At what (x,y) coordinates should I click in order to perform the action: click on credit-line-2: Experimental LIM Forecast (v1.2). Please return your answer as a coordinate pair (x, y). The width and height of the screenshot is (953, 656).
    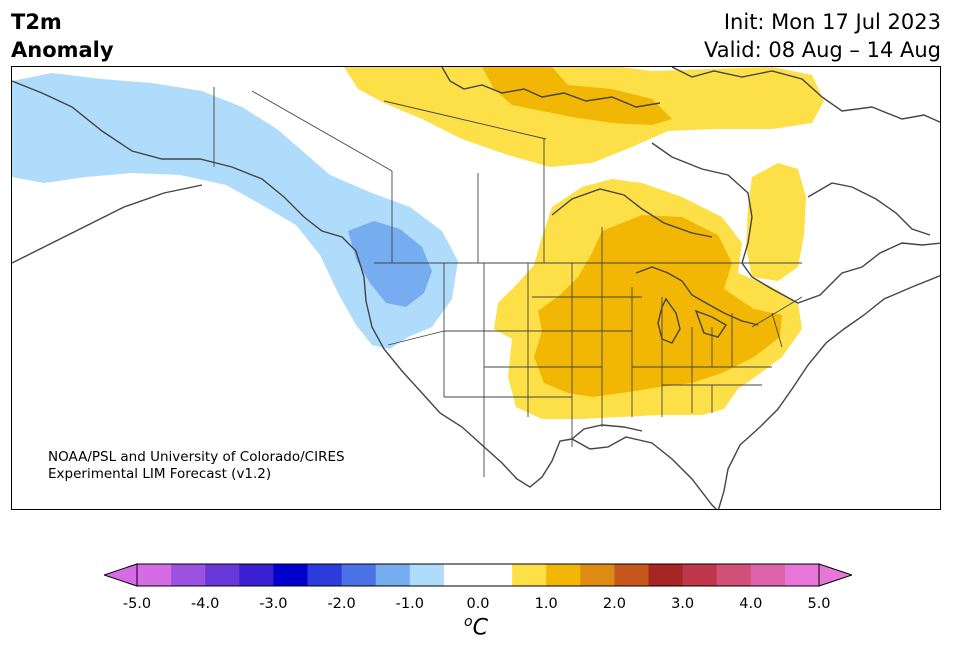
    Looking at the image, I should click on (160, 474).